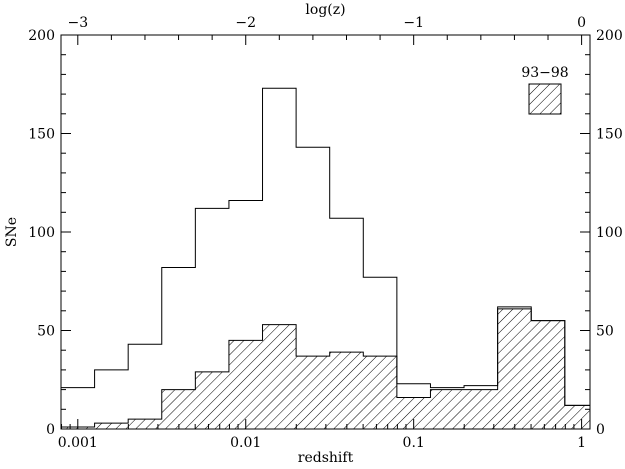 The image size is (625, 469). I want to click on x-tick-label: 1, so click(581, 443).